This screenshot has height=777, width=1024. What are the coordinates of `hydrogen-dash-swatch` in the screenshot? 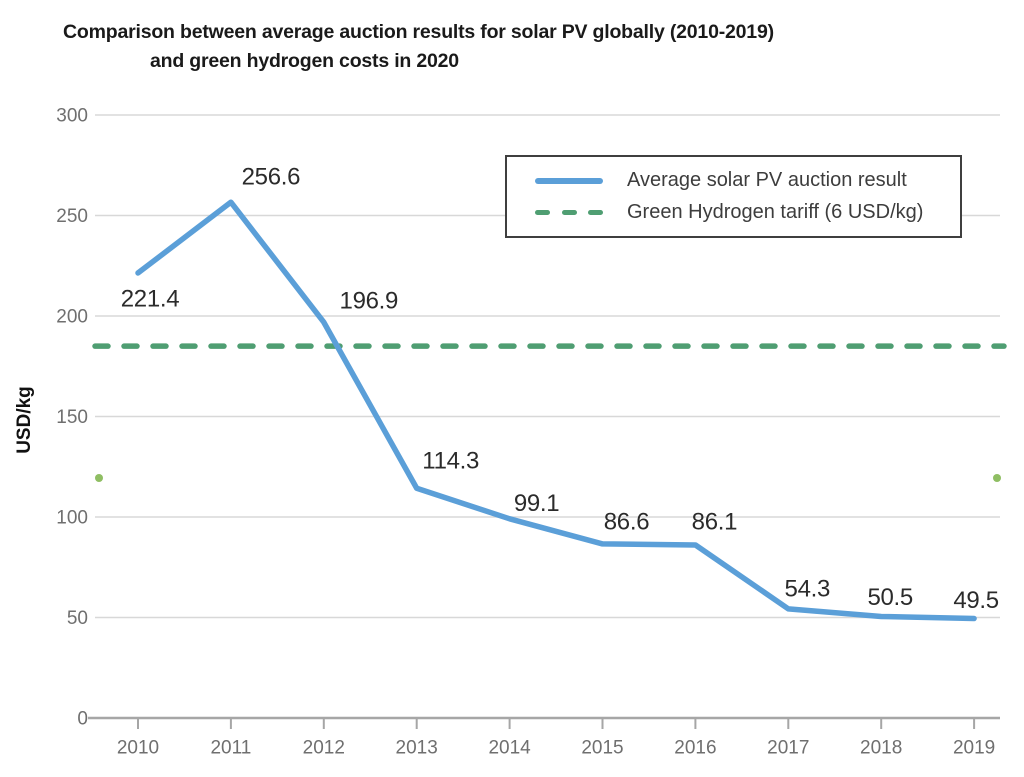 It's located at (569, 212).